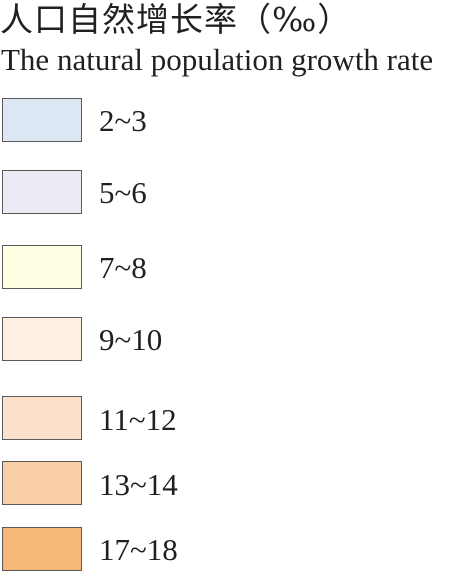  What do you see at coordinates (217, 59) in the screenshot?
I see `legend-title-english: The natural population growth rate` at bounding box center [217, 59].